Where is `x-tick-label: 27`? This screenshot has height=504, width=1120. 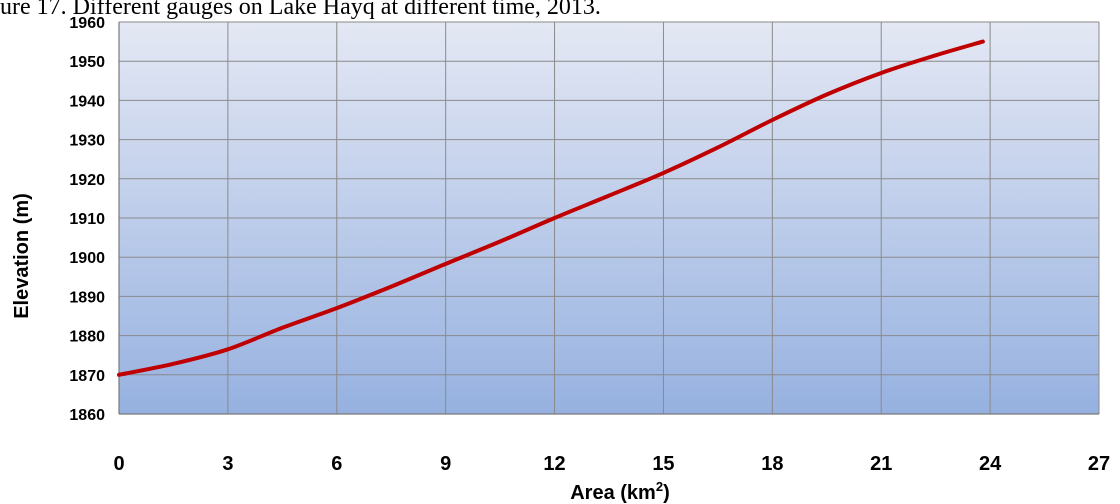
x-tick-label: 27 is located at coordinates (1099, 464).